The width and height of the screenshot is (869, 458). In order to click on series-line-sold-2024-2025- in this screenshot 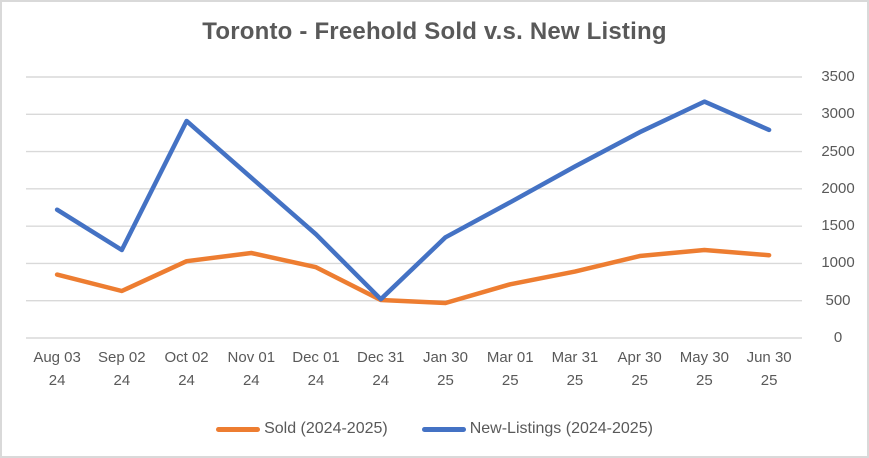, I will do `click(413, 276)`.